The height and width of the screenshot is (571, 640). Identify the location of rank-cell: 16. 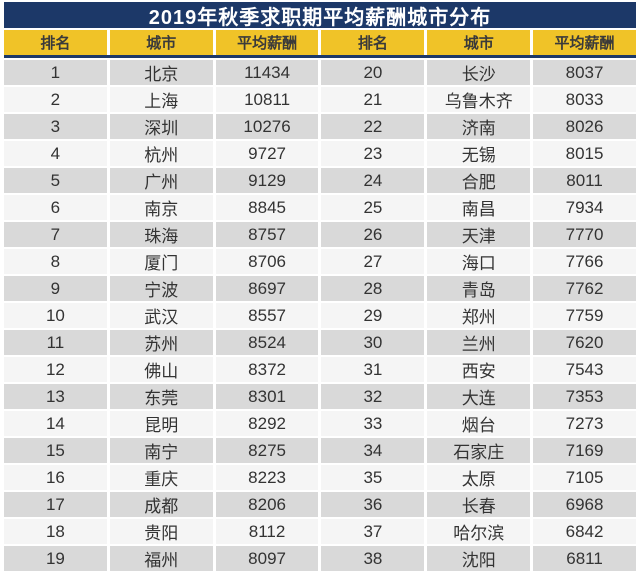
(55, 477).